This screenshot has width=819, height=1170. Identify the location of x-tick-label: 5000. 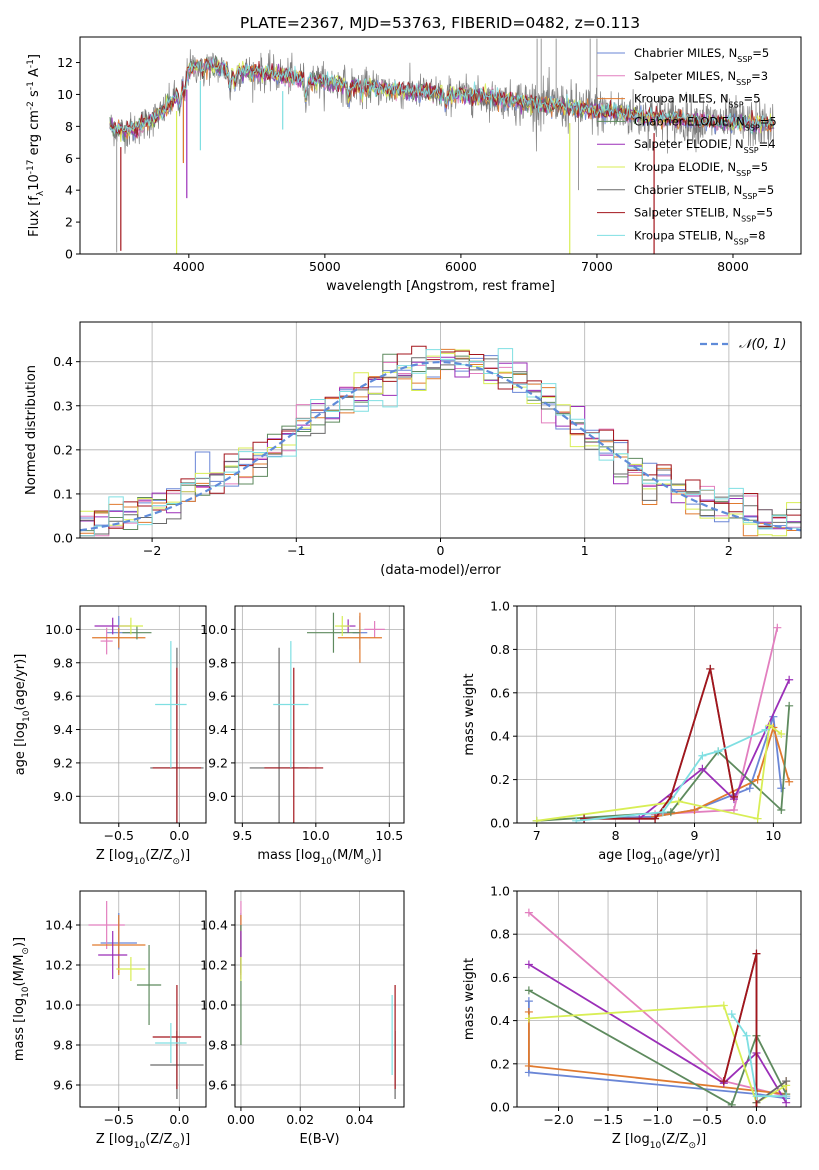
(325, 266).